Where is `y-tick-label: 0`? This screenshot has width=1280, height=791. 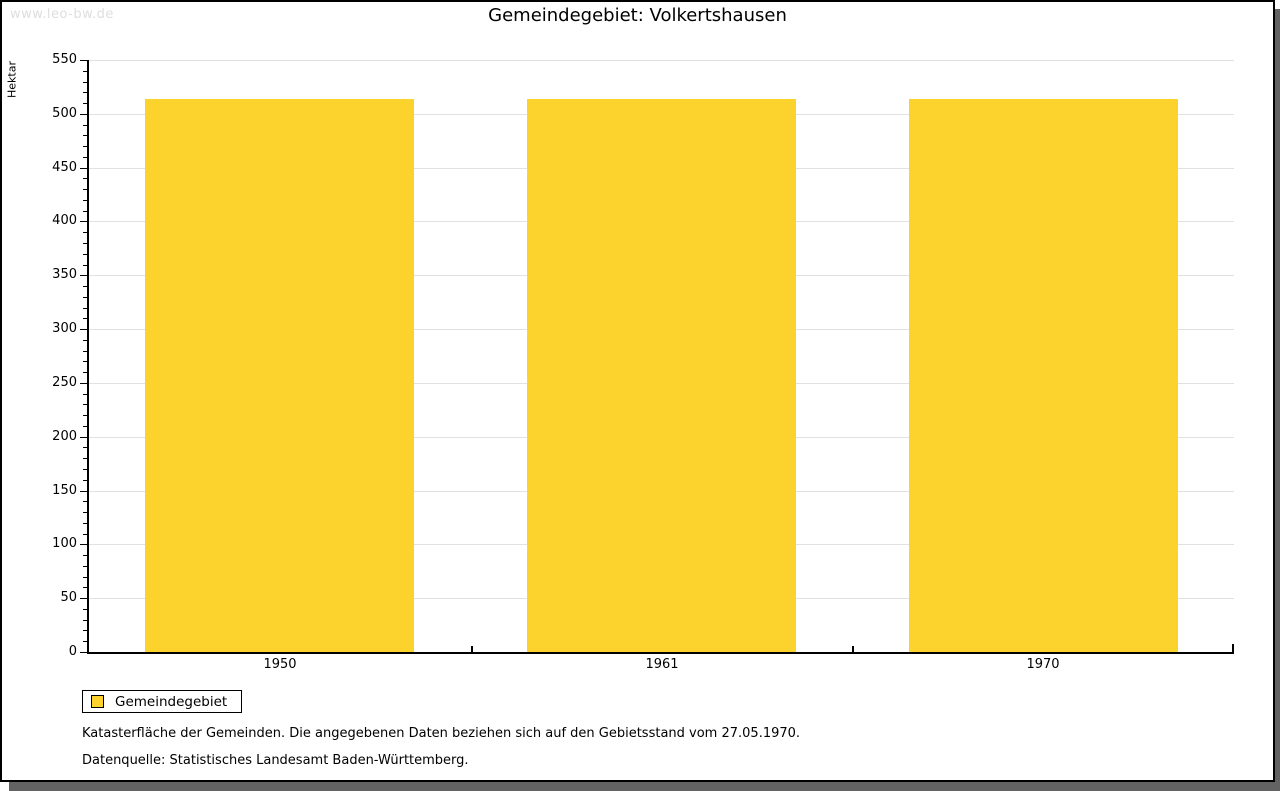 y-tick-label: 0 is located at coordinates (72, 651).